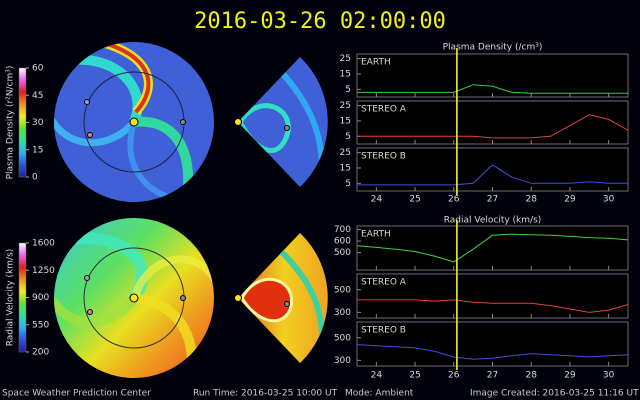 This screenshot has width=640, height=400. I want to click on footer-mode: Mode: Ambient, so click(379, 394).